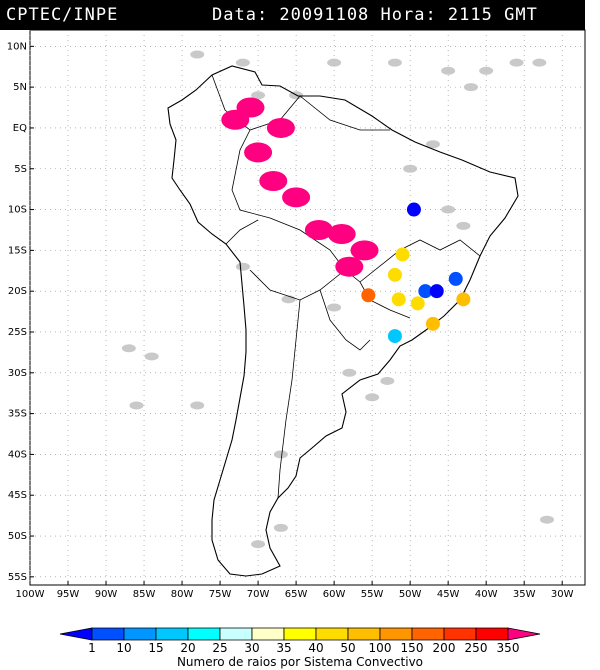 This screenshot has height=670, width=600. What do you see at coordinates (106, 594) in the screenshot?
I see `lon-tick-label: 90W` at bounding box center [106, 594].